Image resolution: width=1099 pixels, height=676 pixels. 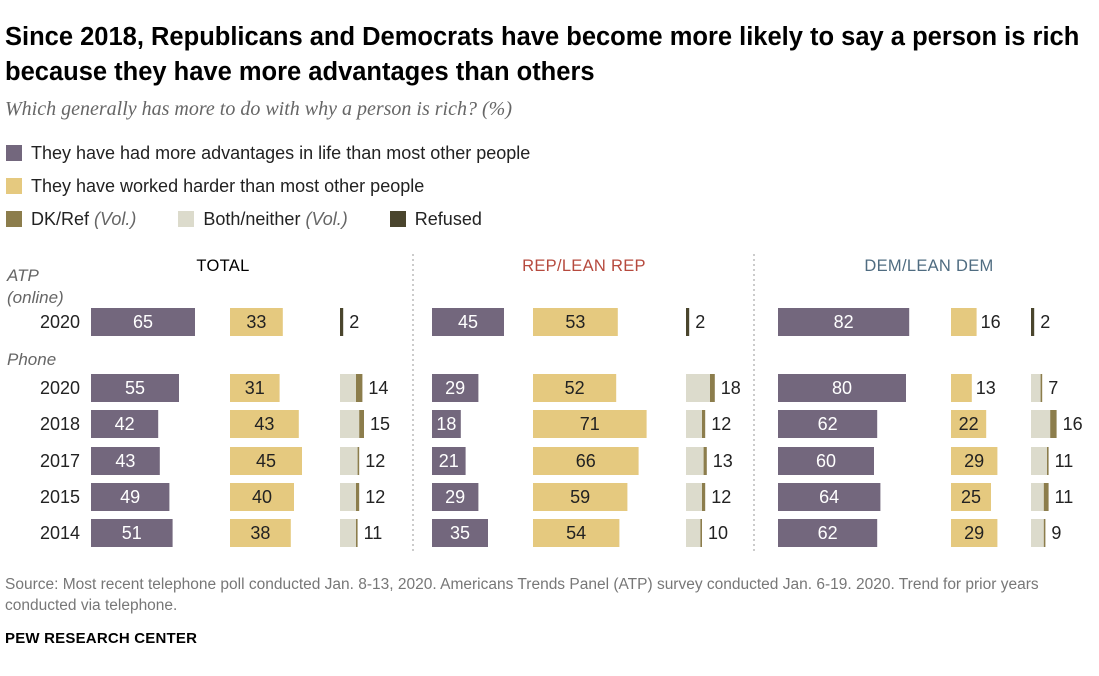 I want to click on bar-refused-total-2020-online, so click(x=342, y=322).